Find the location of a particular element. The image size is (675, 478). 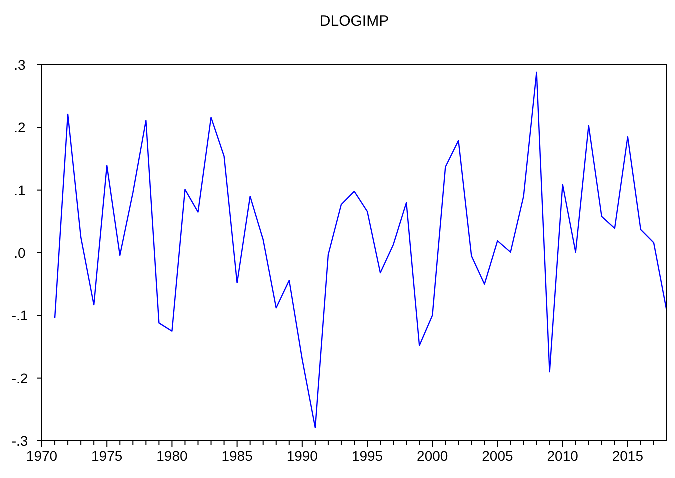

x-tick-label: 1970 is located at coordinates (42, 456).